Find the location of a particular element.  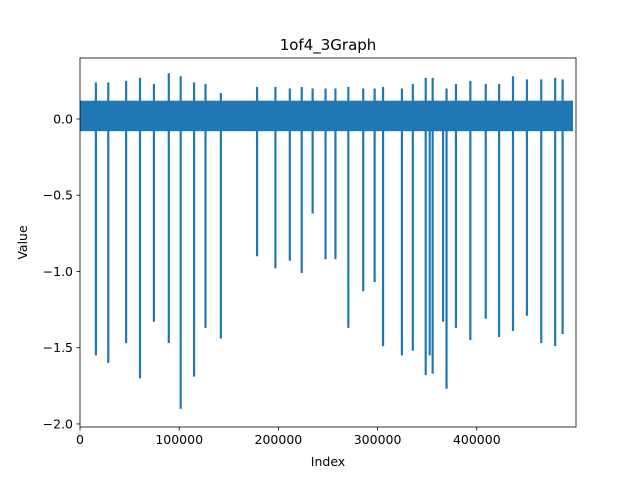

x-tick-label: 100000 is located at coordinates (179, 439).